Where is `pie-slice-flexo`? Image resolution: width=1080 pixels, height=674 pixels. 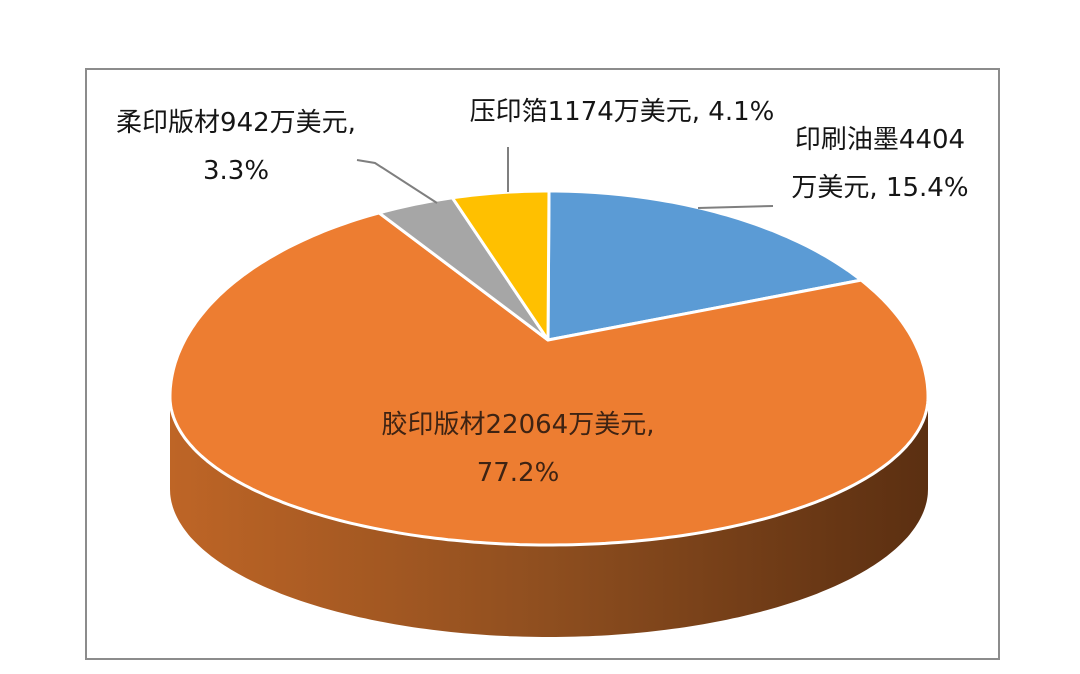 pie-slice-flexo is located at coordinates (463, 269).